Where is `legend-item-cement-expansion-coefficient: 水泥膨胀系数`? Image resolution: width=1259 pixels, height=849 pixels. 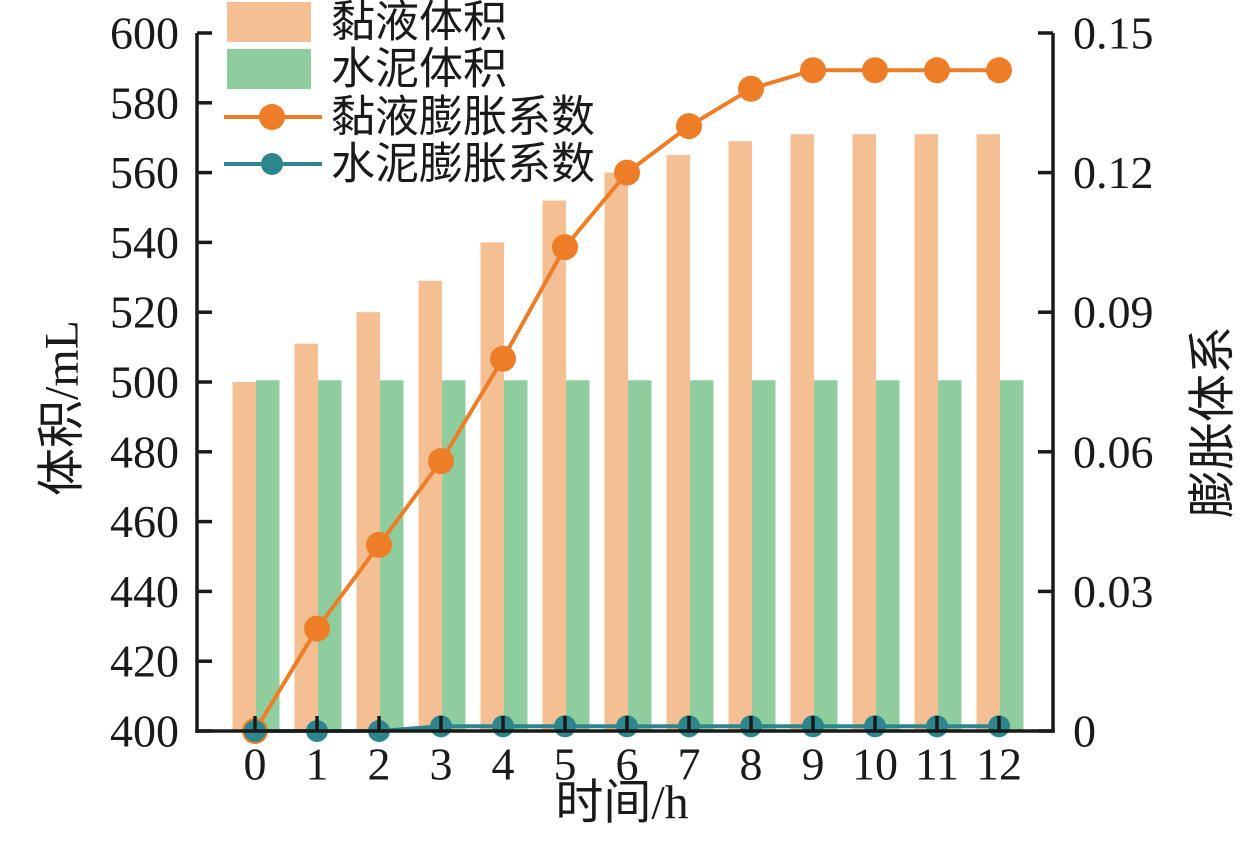 legend-item-cement-expansion-coefficient: 水泥膨胀系数 is located at coordinates (409, 164).